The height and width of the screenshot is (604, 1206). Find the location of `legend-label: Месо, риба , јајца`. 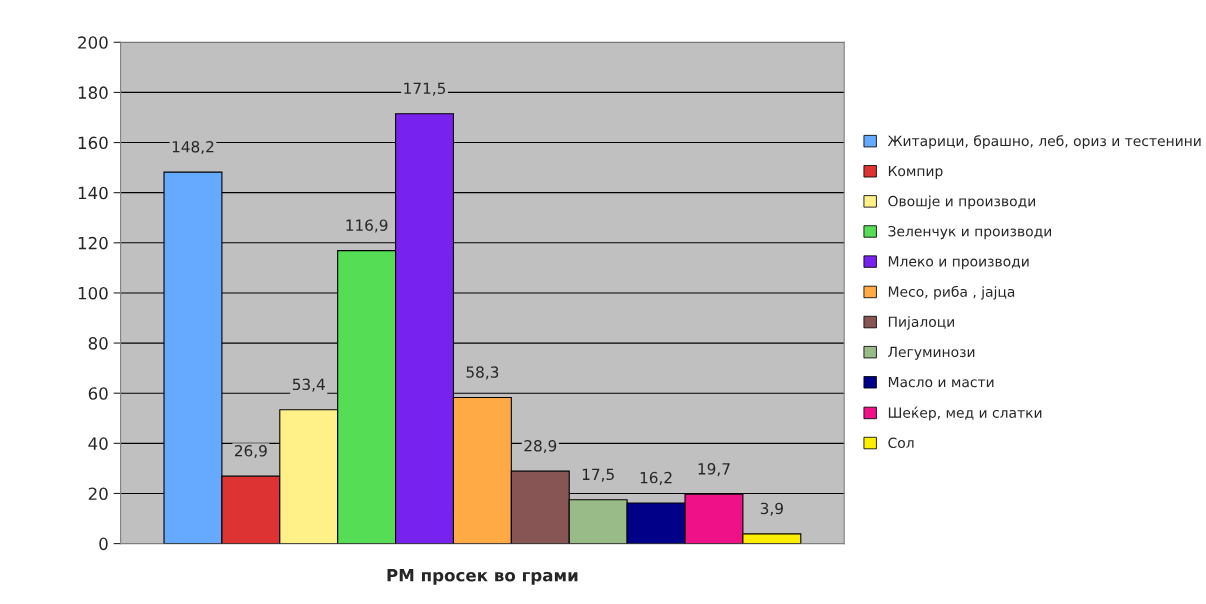

legend-label: Месо, риба , јајца is located at coordinates (951, 292).